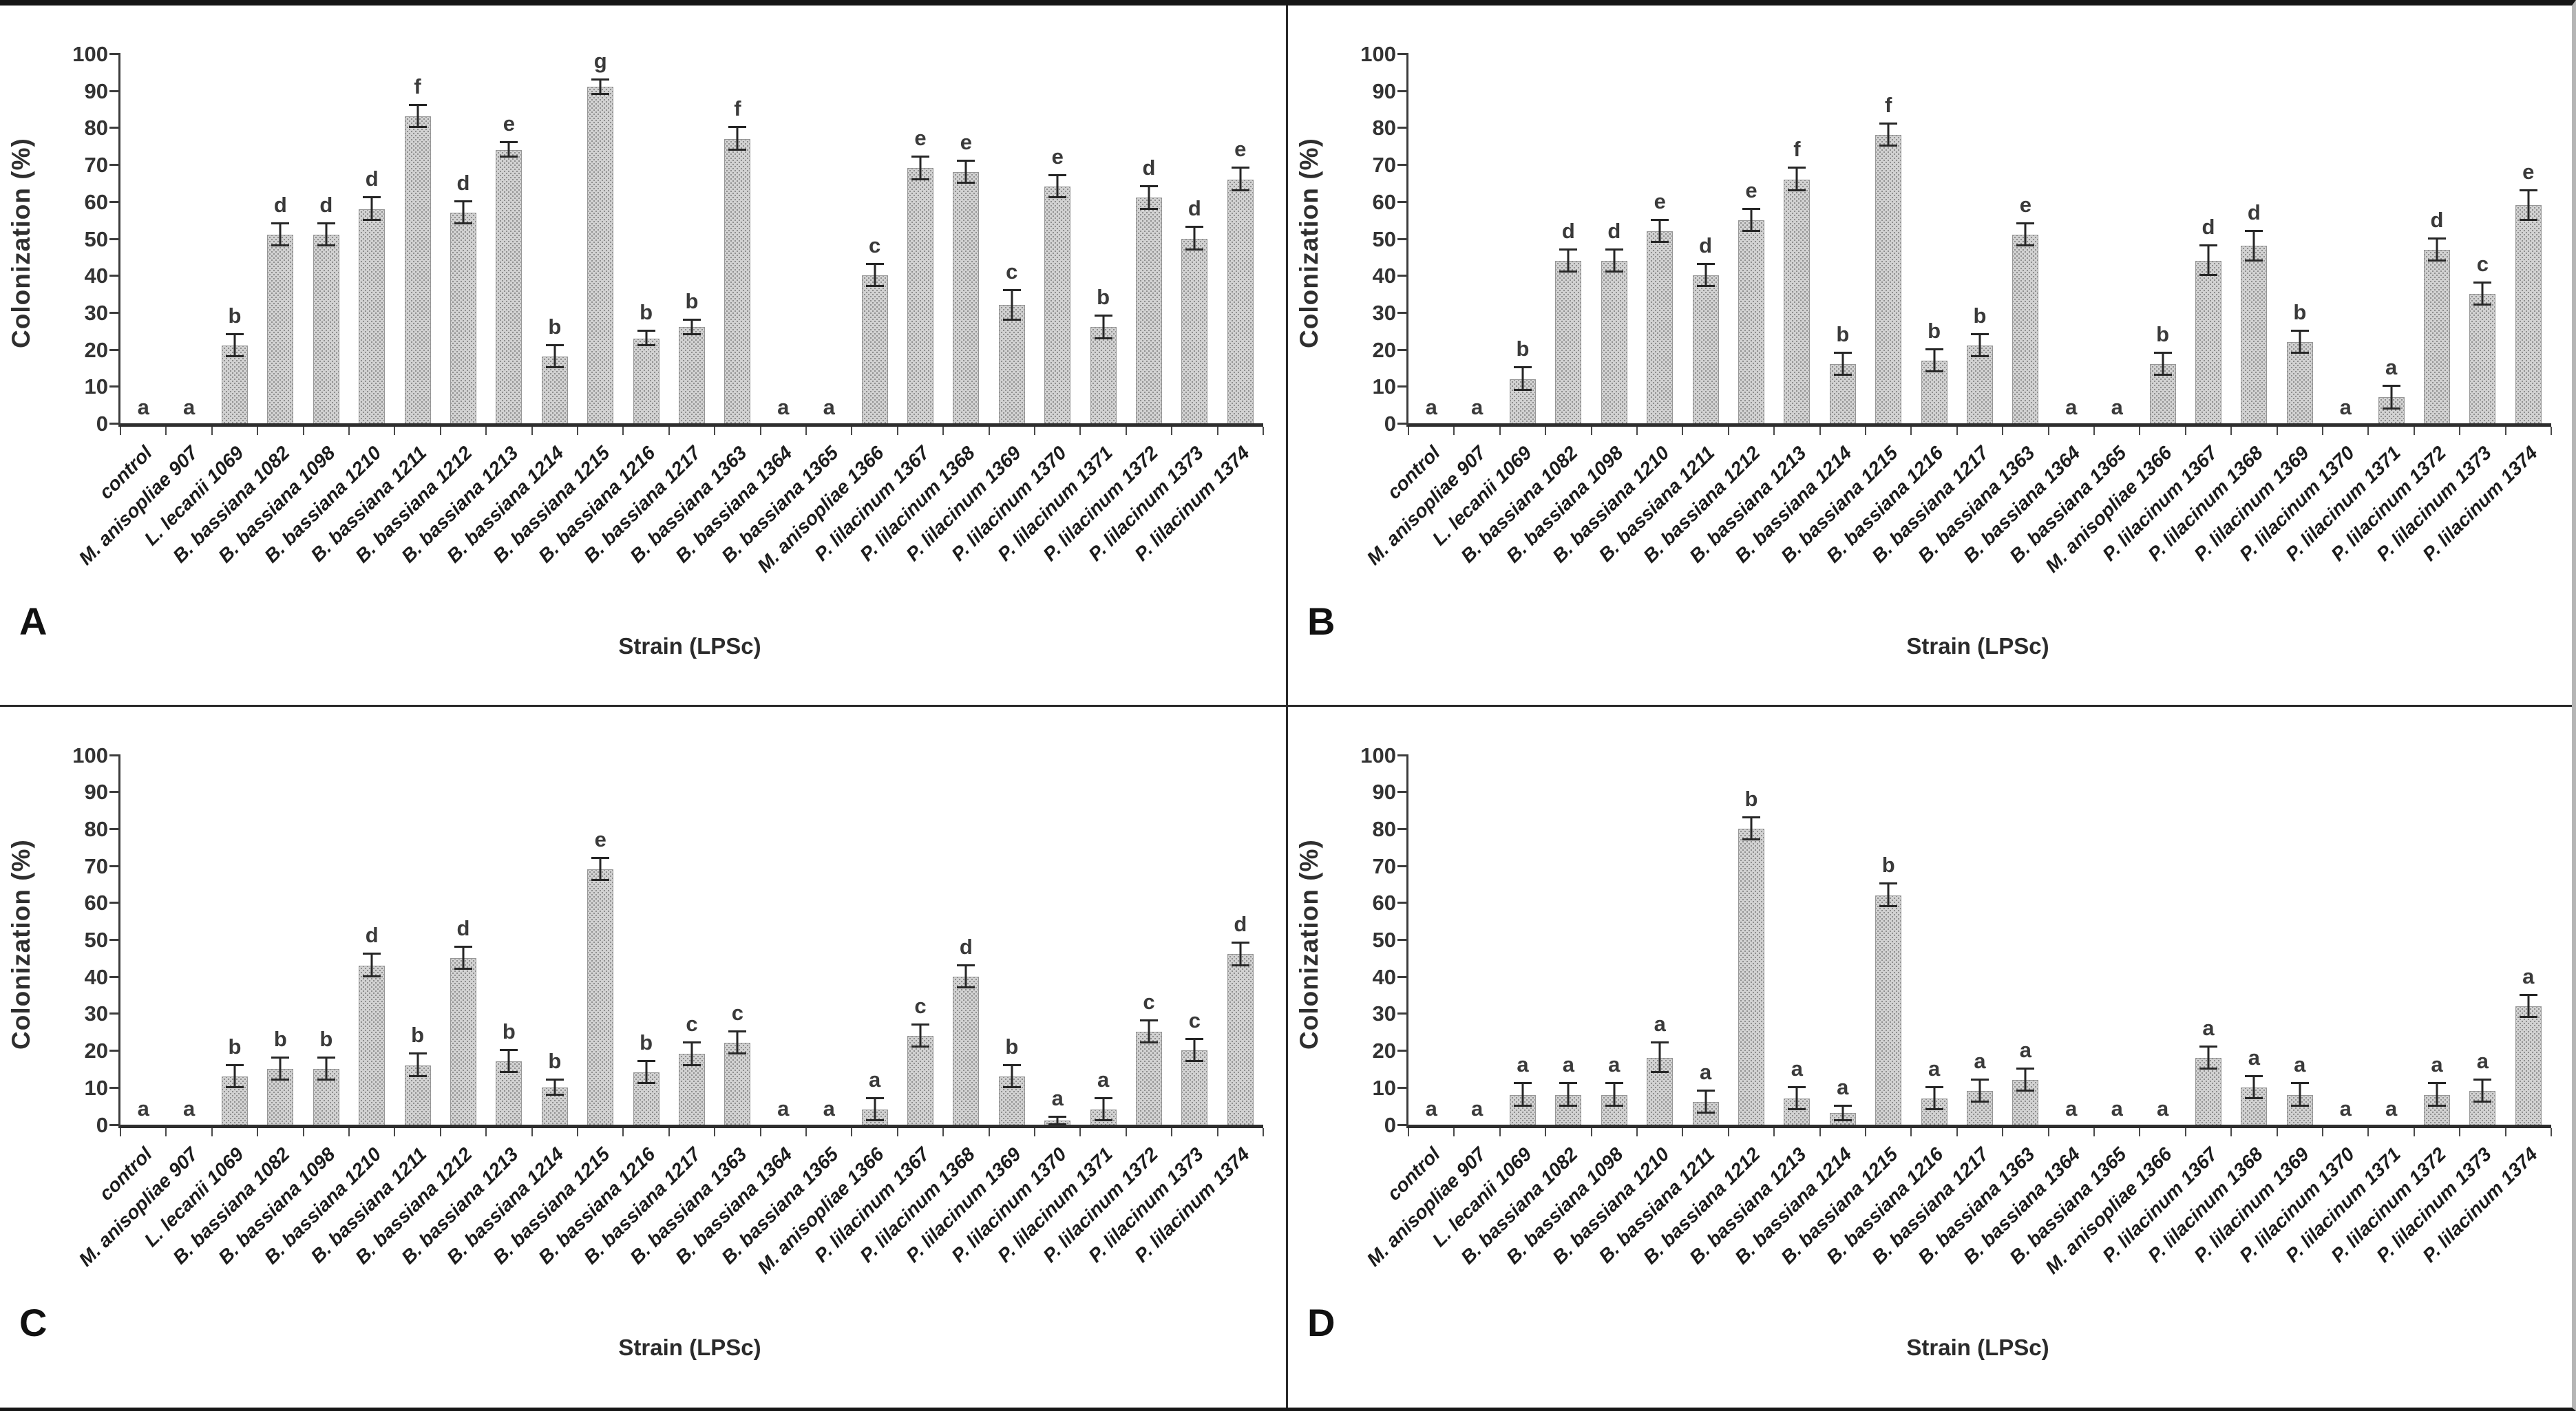 The image size is (2576, 1411). Describe the element at coordinates (1568, 238) in the screenshot. I see `bar-group: d` at that location.